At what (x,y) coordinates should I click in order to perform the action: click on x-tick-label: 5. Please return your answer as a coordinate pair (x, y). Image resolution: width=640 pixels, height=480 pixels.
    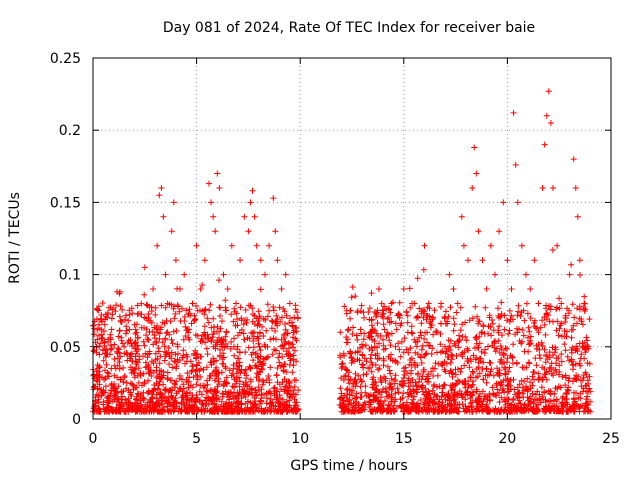
    Looking at the image, I should click on (196, 439).